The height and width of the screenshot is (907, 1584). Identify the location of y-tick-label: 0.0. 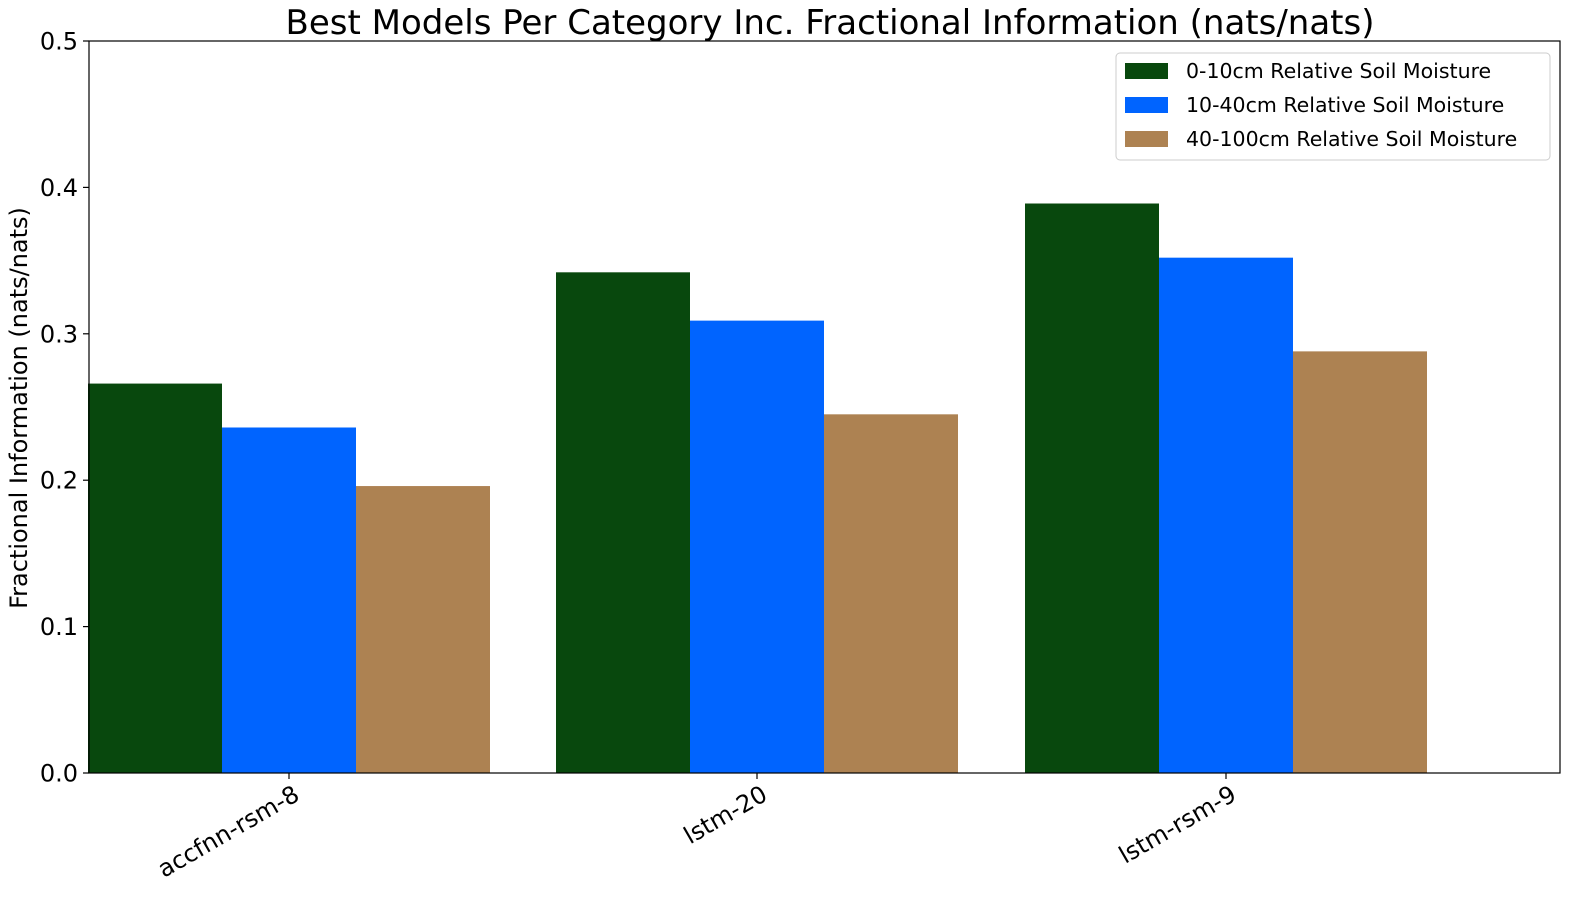
(59, 774).